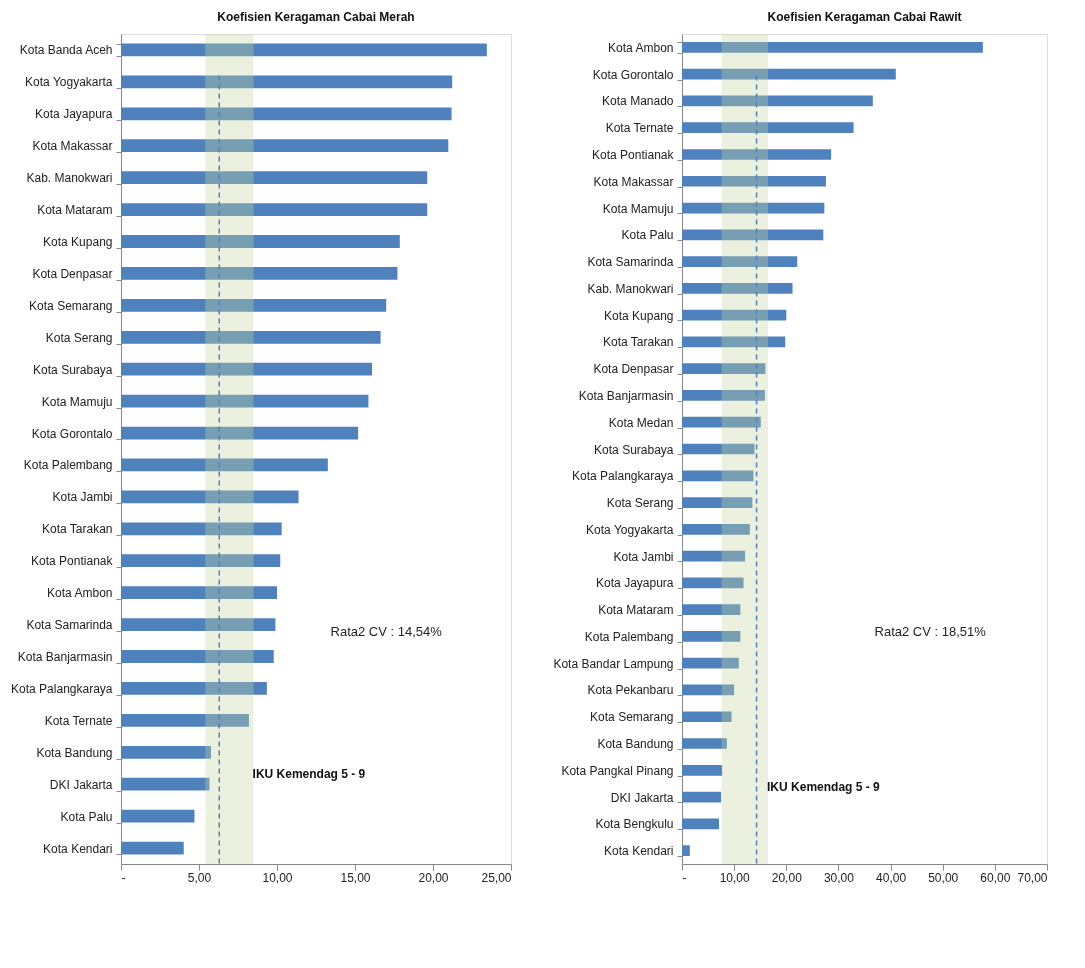 This screenshot has width=1085, height=968. Describe the element at coordinates (839, 877) in the screenshot. I see `x-tick-label: 30,00` at that location.